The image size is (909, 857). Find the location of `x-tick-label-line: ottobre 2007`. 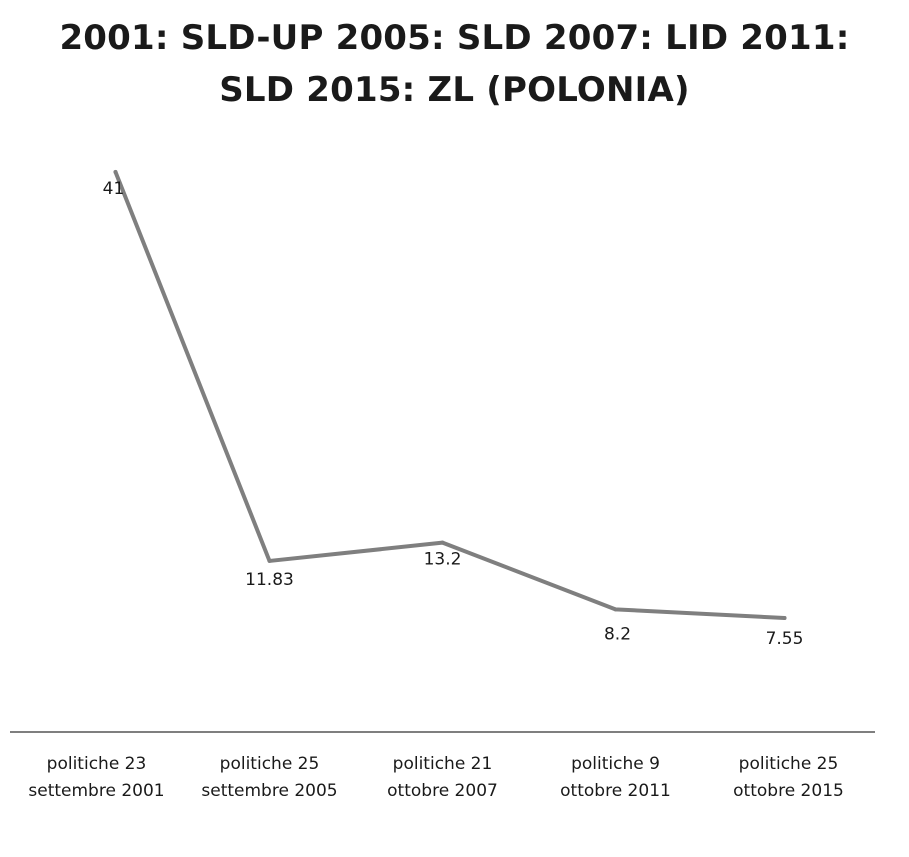

x-tick-label-line: ottobre 2007 is located at coordinates (442, 791).